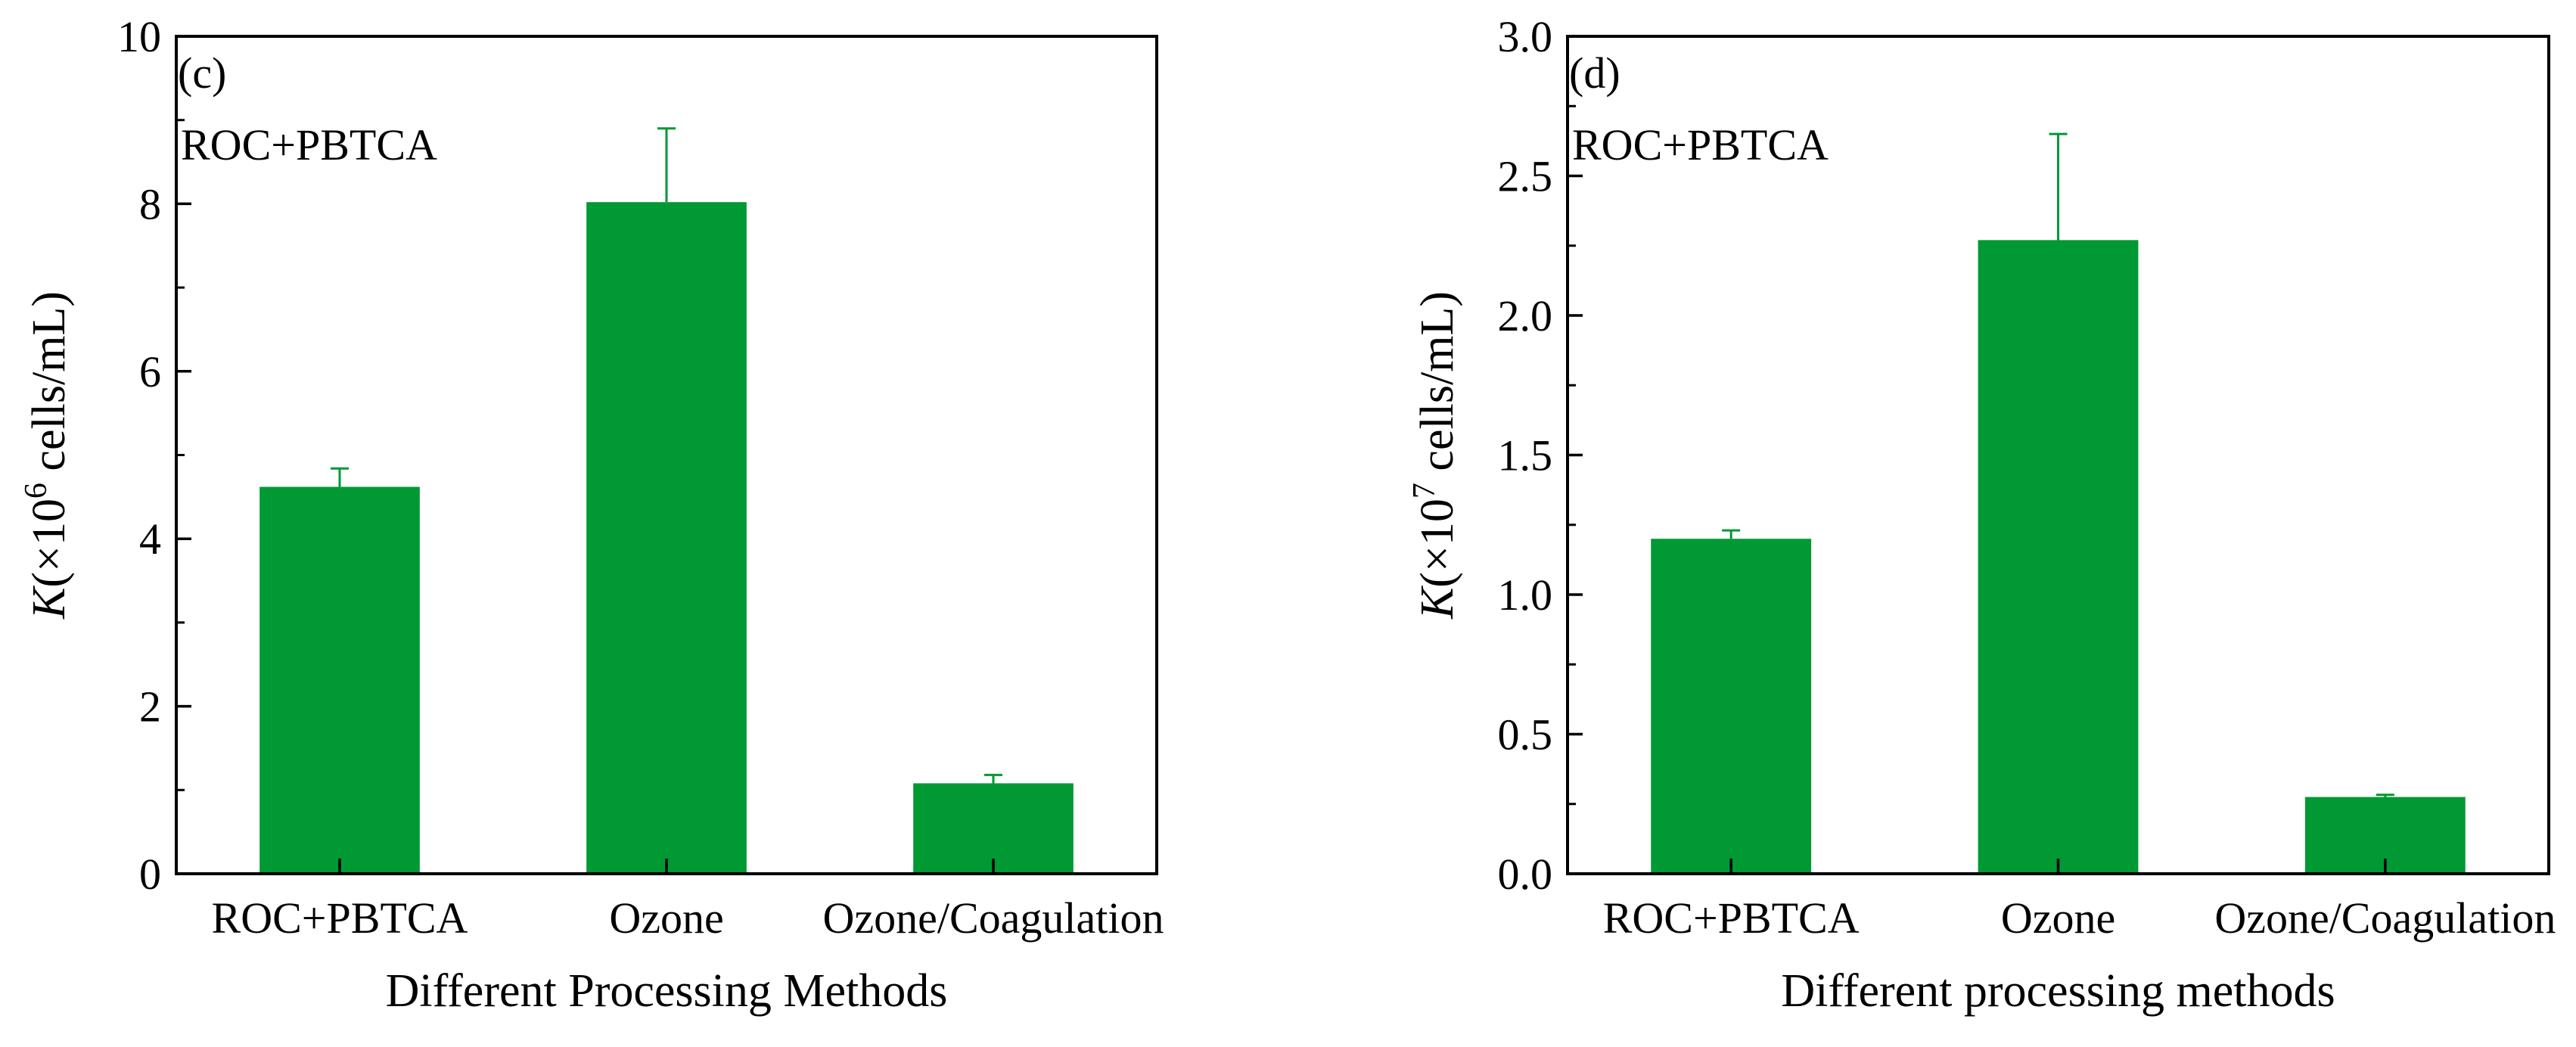  I want to click on y-tick-label: 1.5, so click(1525, 455).